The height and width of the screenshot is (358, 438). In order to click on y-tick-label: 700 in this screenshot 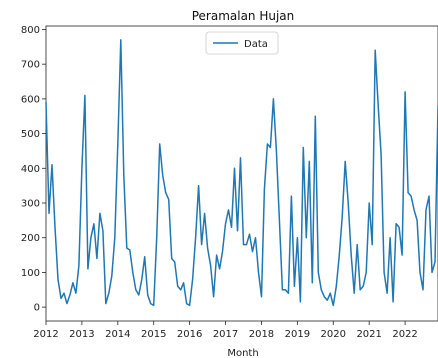, I will do `click(30, 65)`.